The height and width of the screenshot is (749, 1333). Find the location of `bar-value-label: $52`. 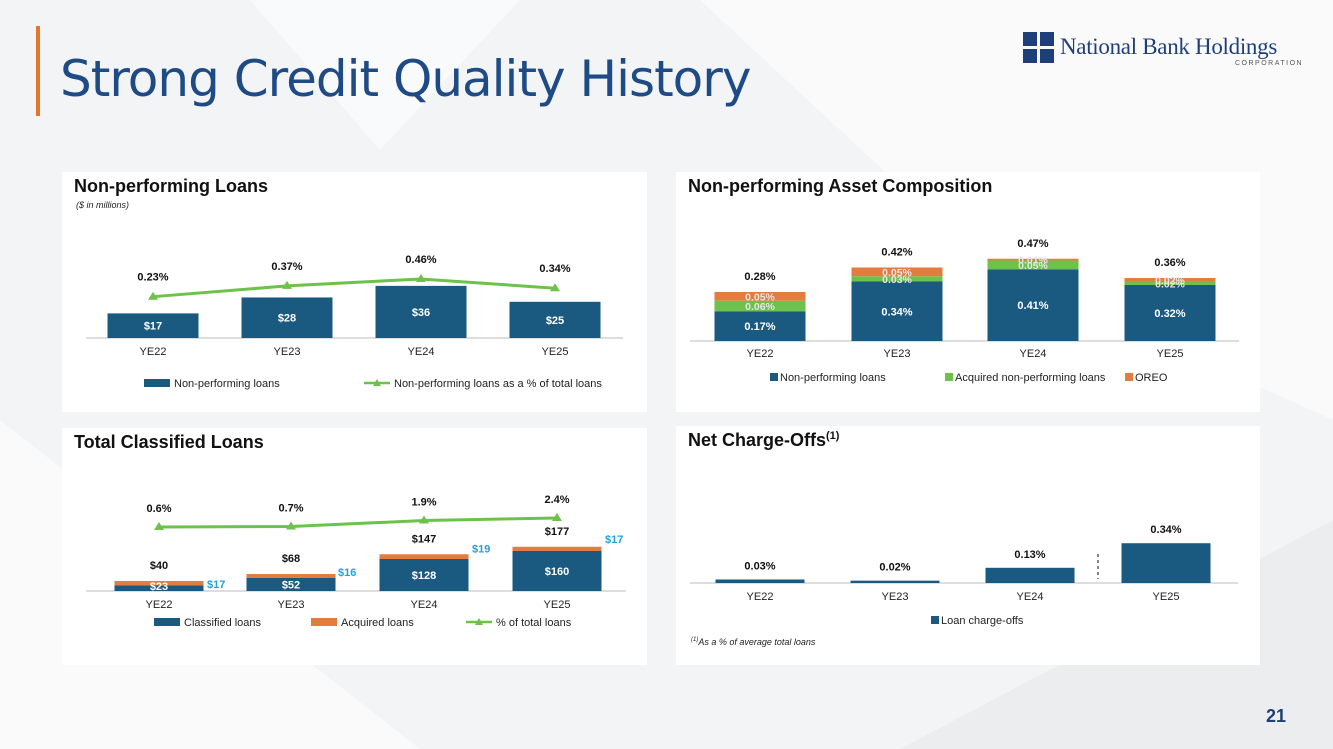

bar-value-label: $52 is located at coordinates (291, 586).